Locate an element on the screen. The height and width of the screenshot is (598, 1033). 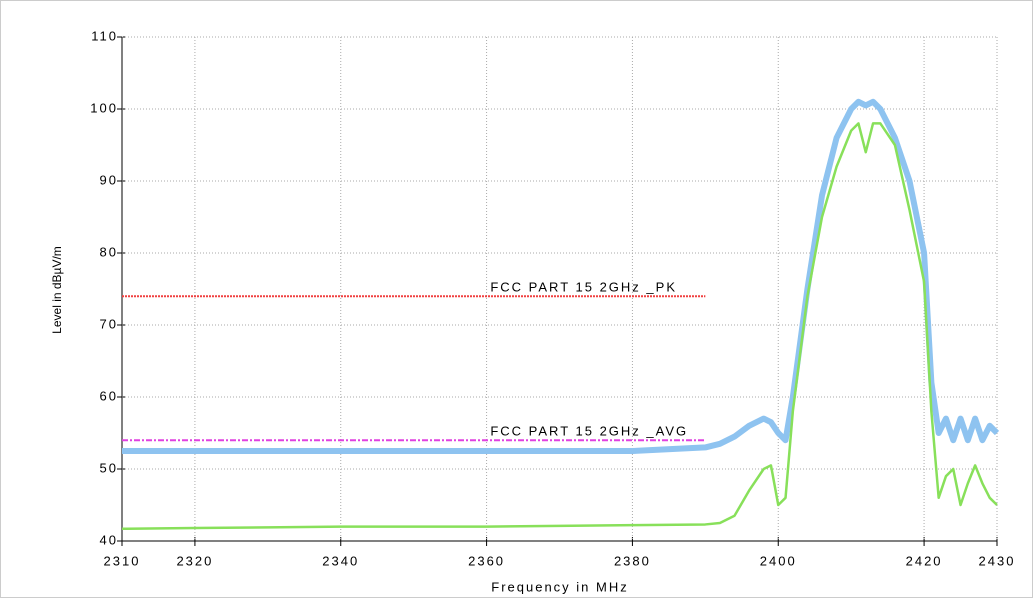
y-tick-label: 100 is located at coordinates (104, 107).